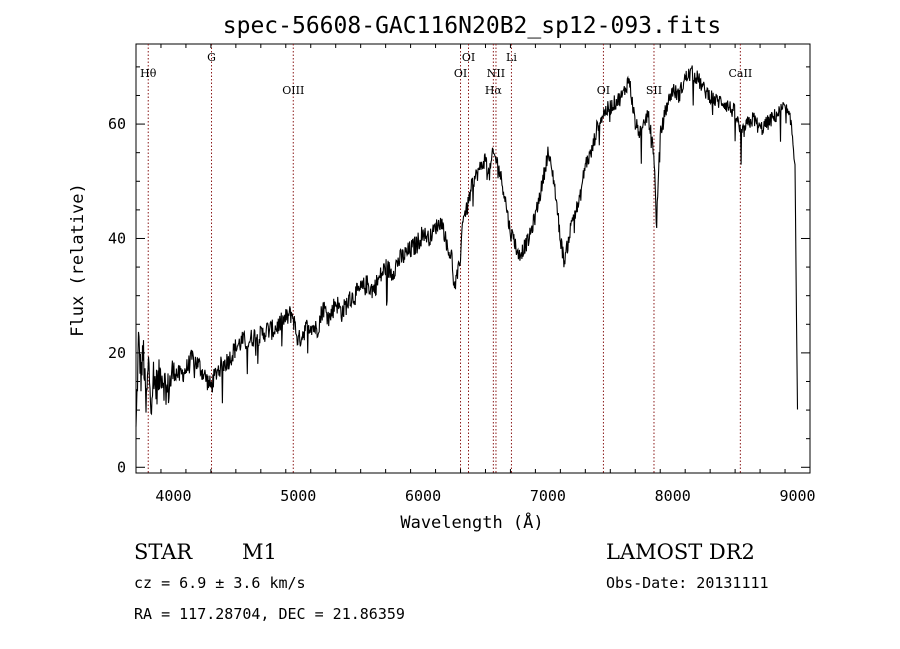 The height and width of the screenshot is (649, 900). What do you see at coordinates (654, 90) in the screenshot?
I see `spectral-line-label: SII` at bounding box center [654, 90].